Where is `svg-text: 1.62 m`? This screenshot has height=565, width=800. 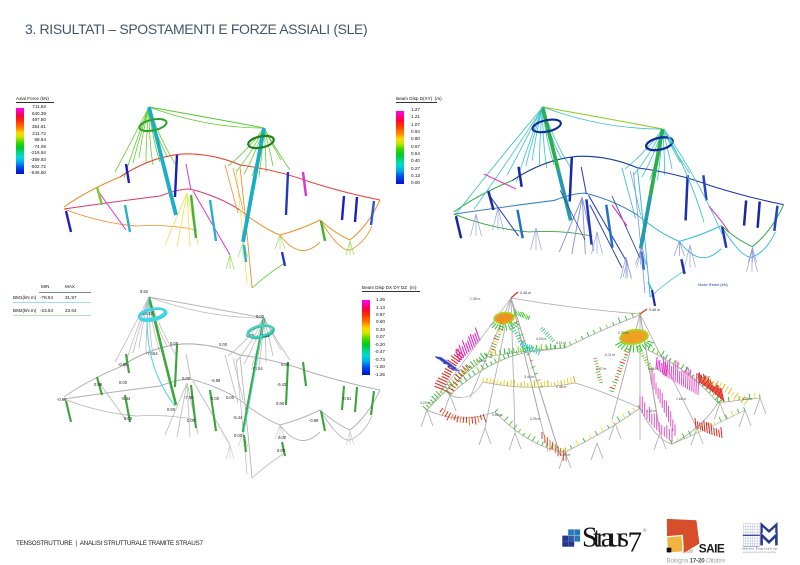
svg-text: 1.62 m is located at coordinates (681, 399).